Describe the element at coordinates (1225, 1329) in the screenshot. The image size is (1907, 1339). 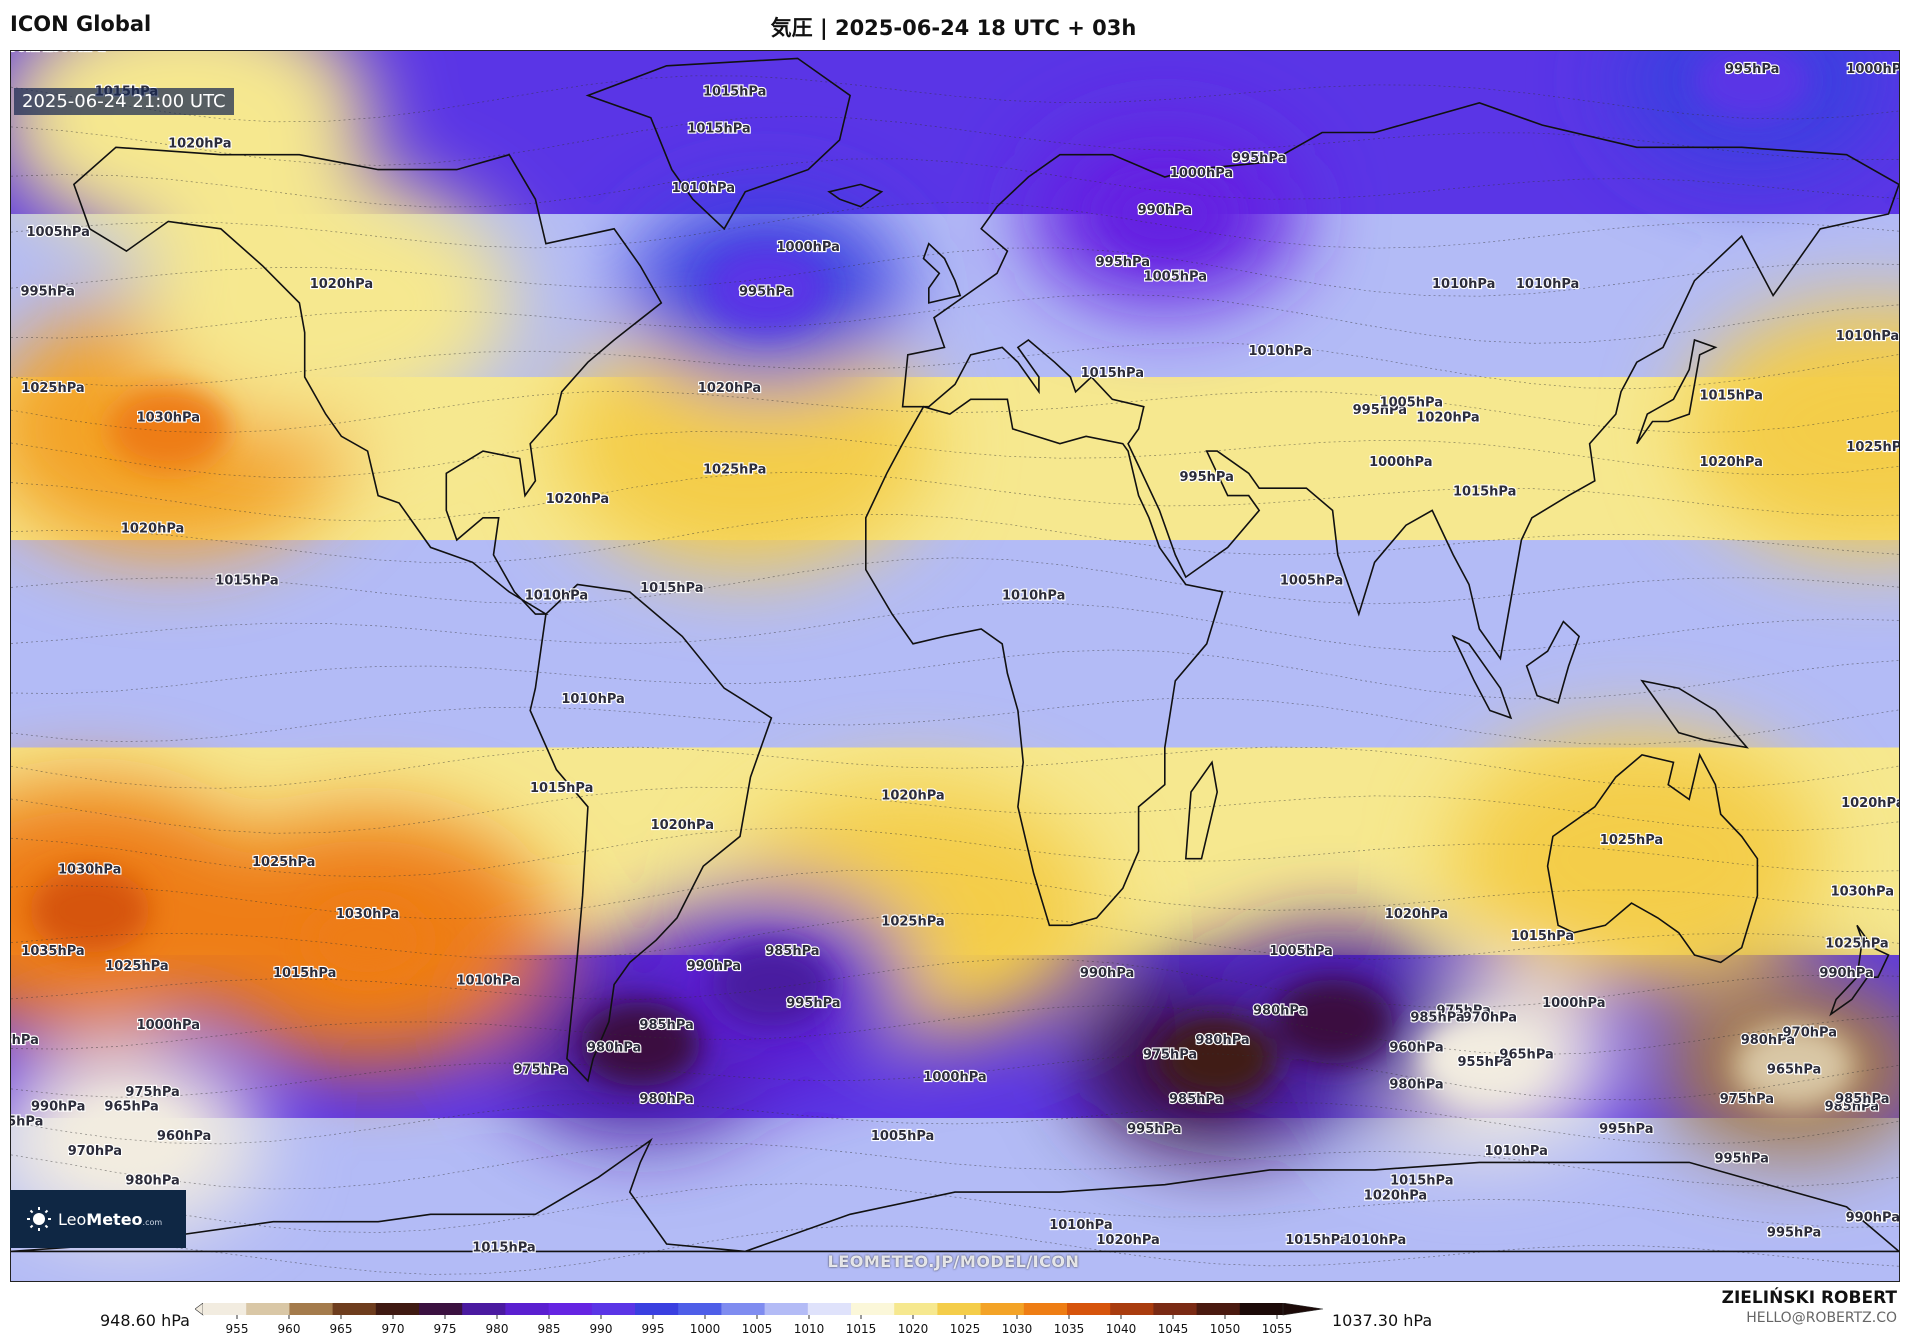
I see `colorbar-tick-label: 1050` at that location.